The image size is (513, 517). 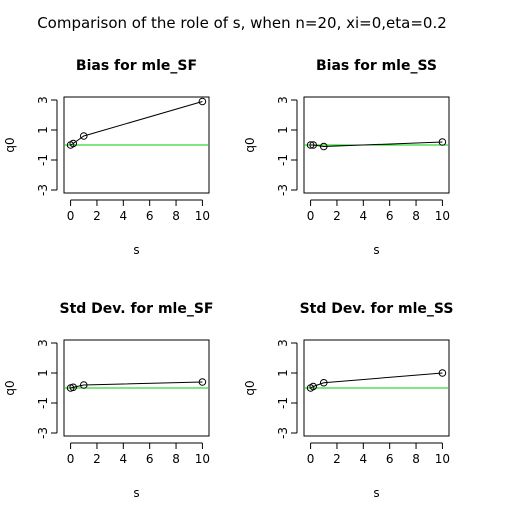 I want to click on panel-title: Bias for mle_SS, so click(x=376, y=66).